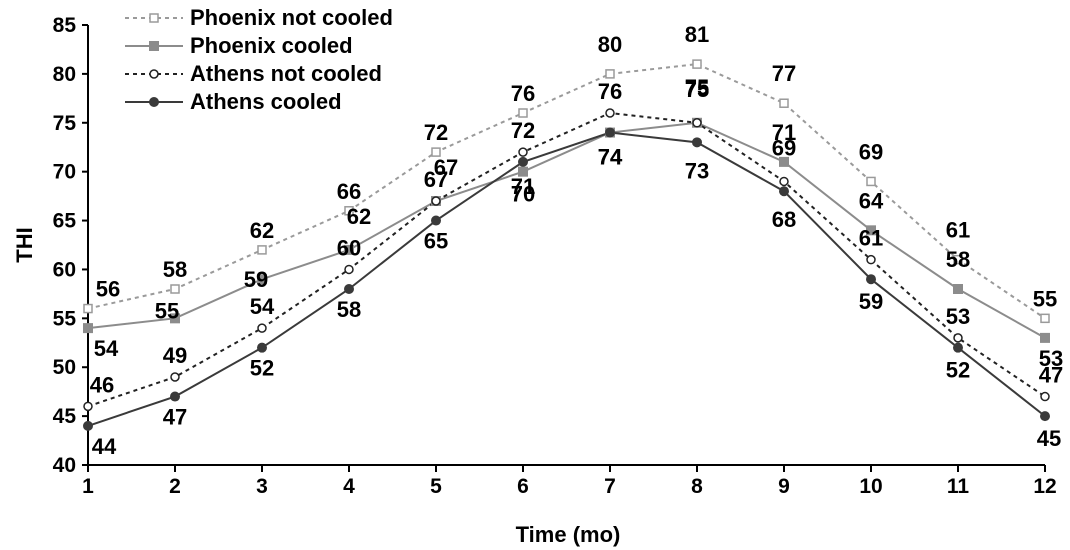 The height and width of the screenshot is (550, 1070). Describe the element at coordinates (1049, 438) in the screenshot. I see `data-label-s3-11: 45` at that location.